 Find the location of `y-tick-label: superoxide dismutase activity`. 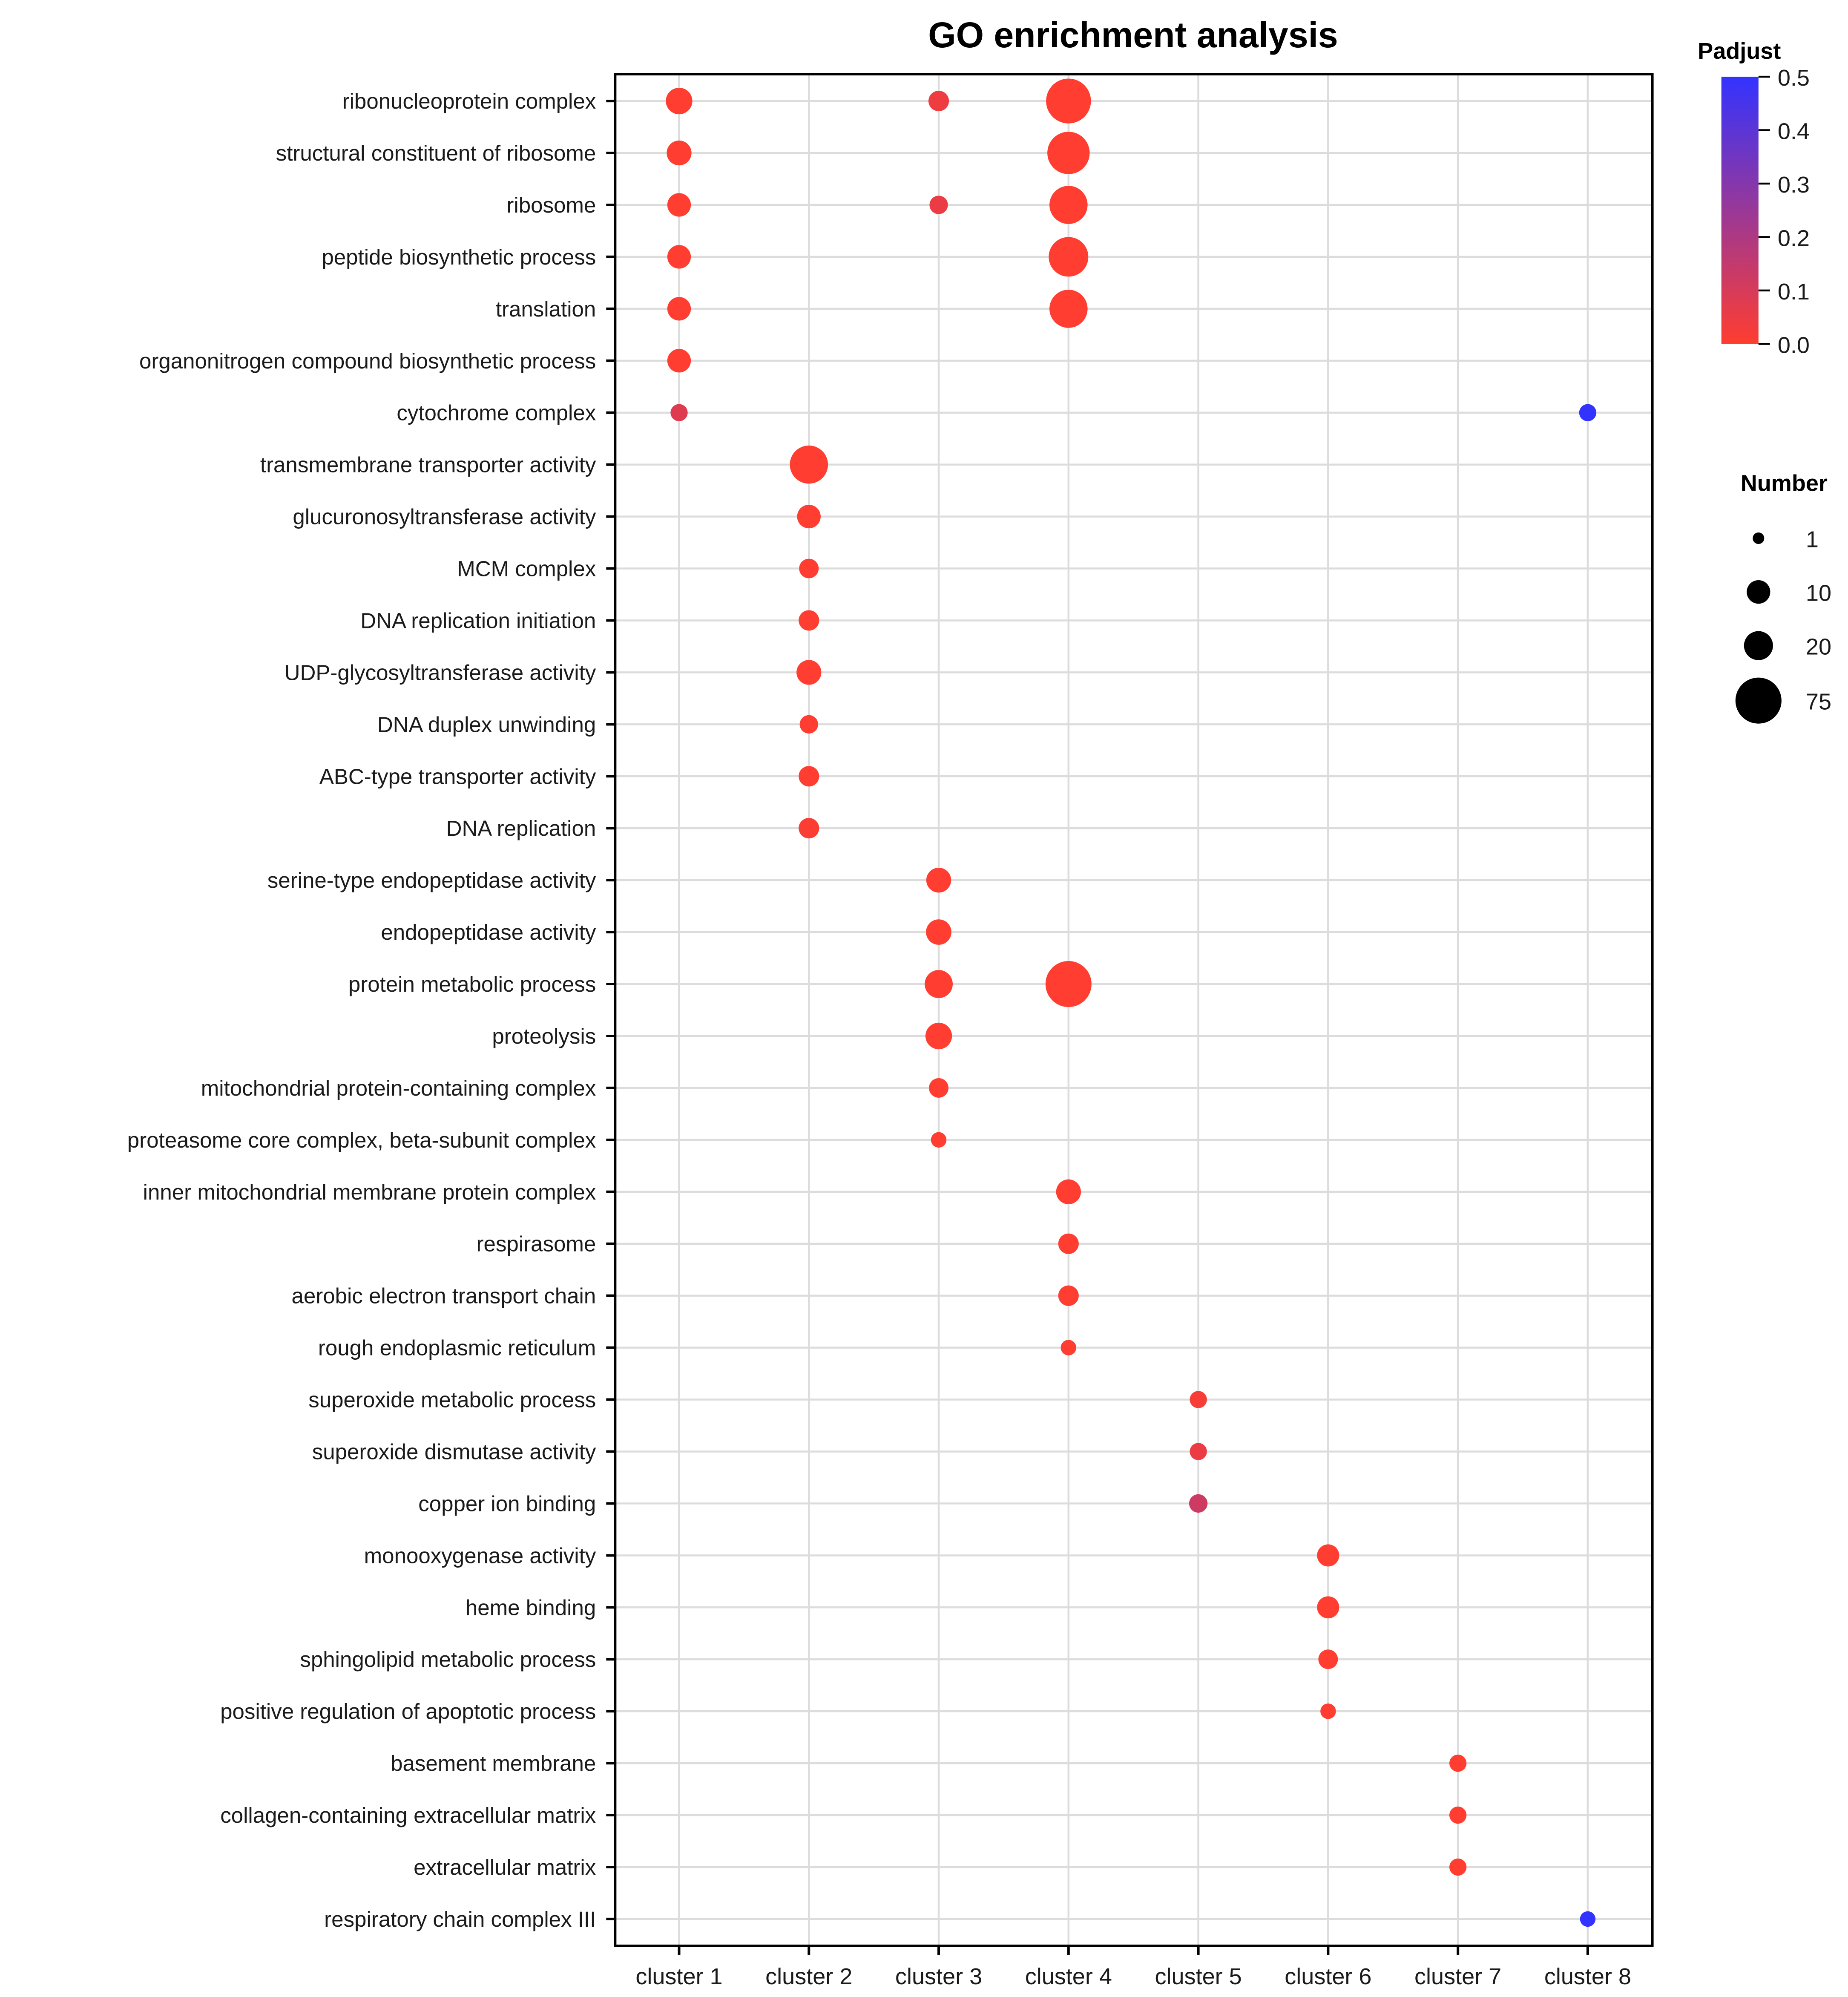

y-tick-label: superoxide dismutase activity is located at coordinates (454, 1452).